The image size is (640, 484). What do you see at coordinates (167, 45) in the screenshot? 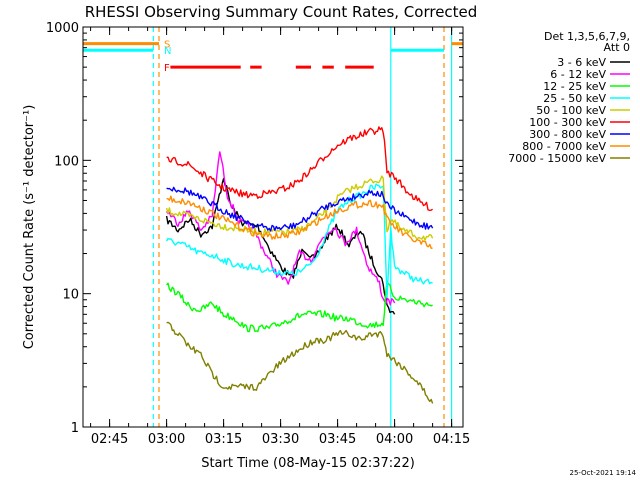
I see `state-bar-label-s: S` at bounding box center [167, 45].